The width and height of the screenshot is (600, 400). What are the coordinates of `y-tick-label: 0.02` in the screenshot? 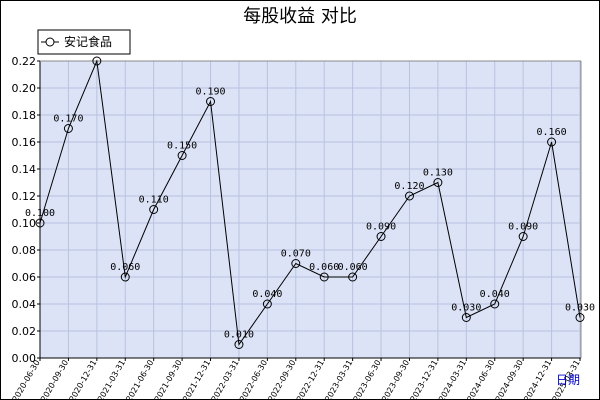 It's located at (24, 331).